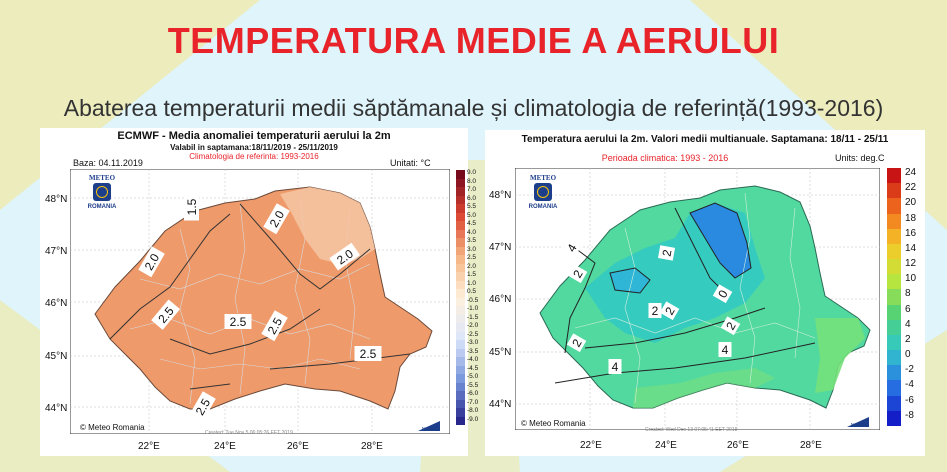 The image size is (947, 472). What do you see at coordinates (473, 393) in the screenshot?
I see `legend-label: -6.0` at bounding box center [473, 393].